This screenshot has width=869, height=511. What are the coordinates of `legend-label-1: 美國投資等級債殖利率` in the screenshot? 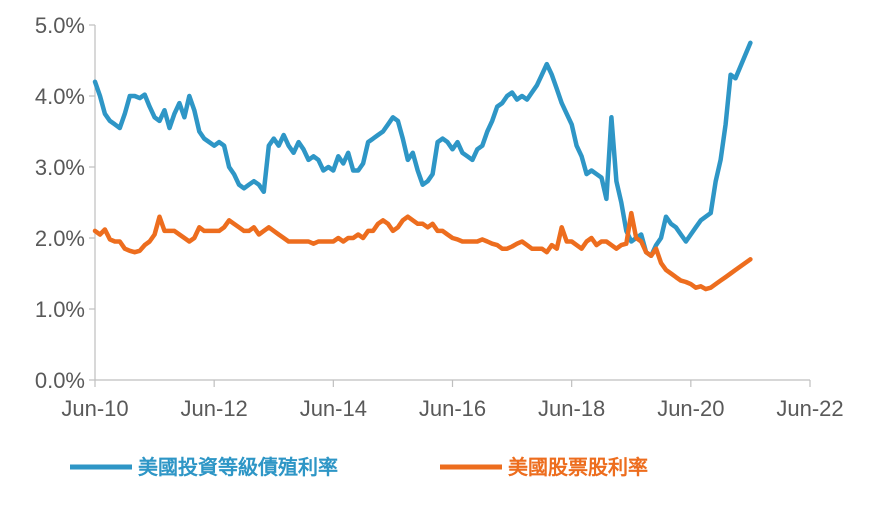 It's located at (238, 467).